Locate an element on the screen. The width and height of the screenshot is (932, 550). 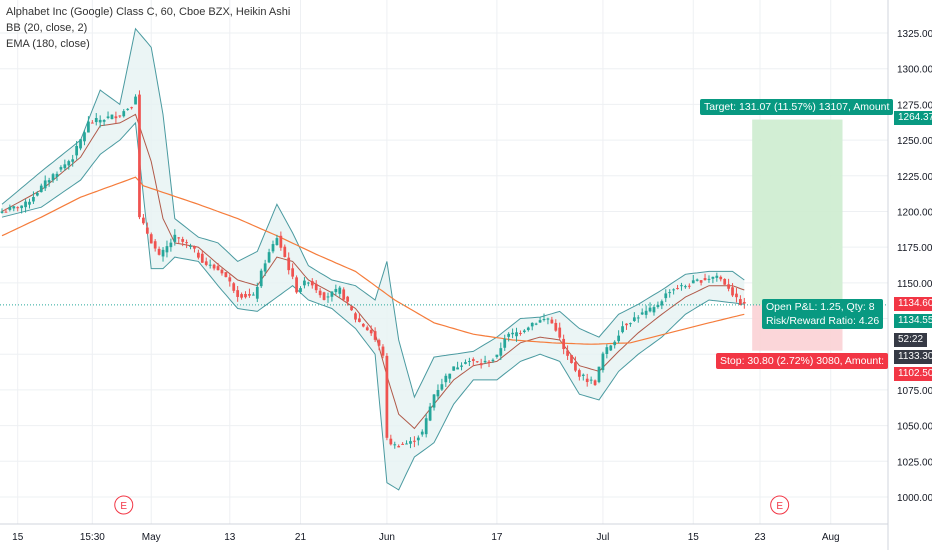
event-circle is located at coordinates (124, 505).